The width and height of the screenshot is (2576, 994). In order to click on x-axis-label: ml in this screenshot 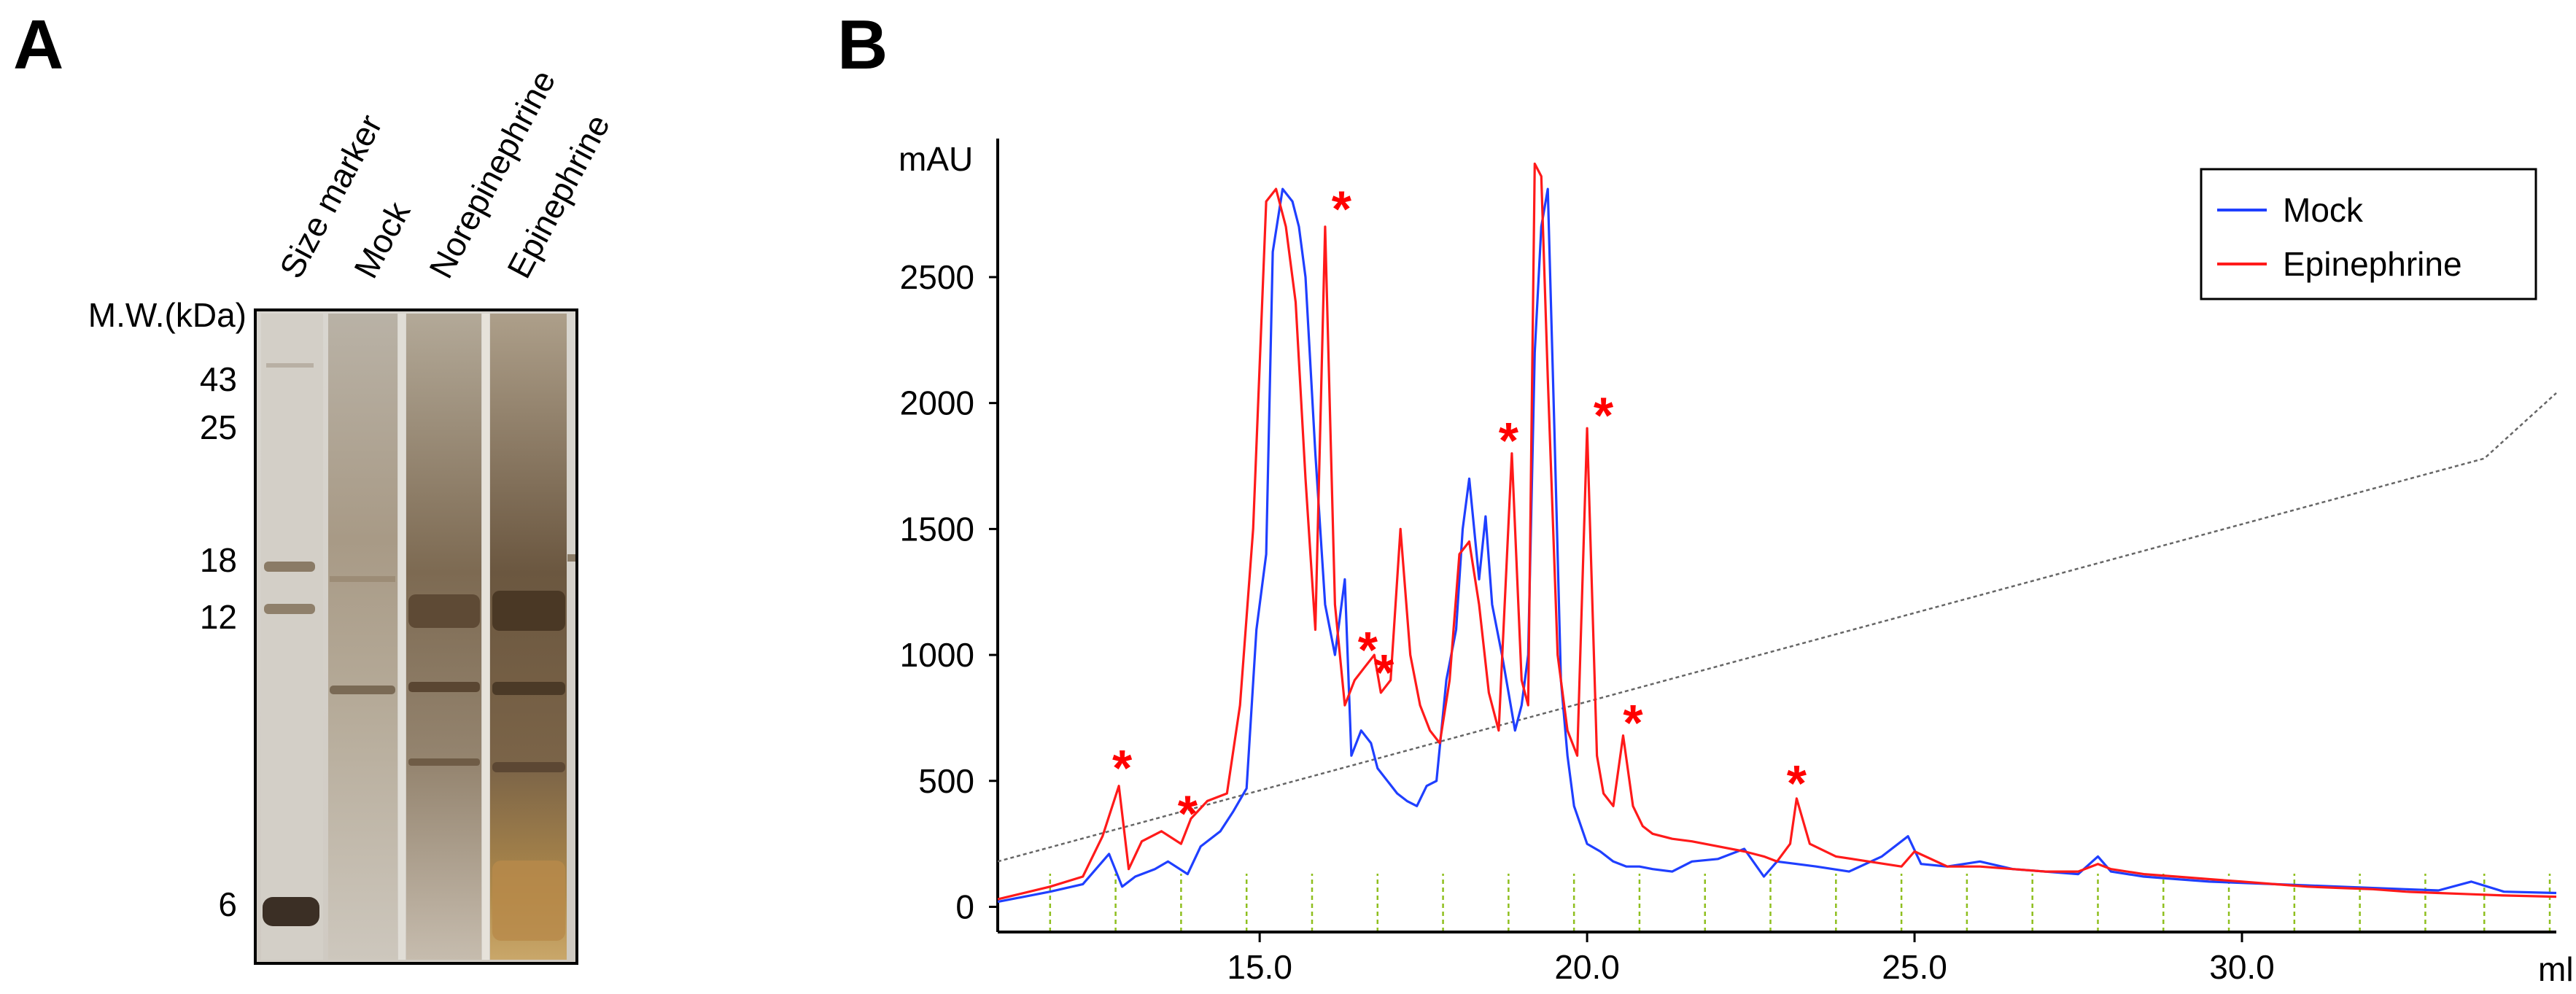, I will do `click(2556, 969)`.